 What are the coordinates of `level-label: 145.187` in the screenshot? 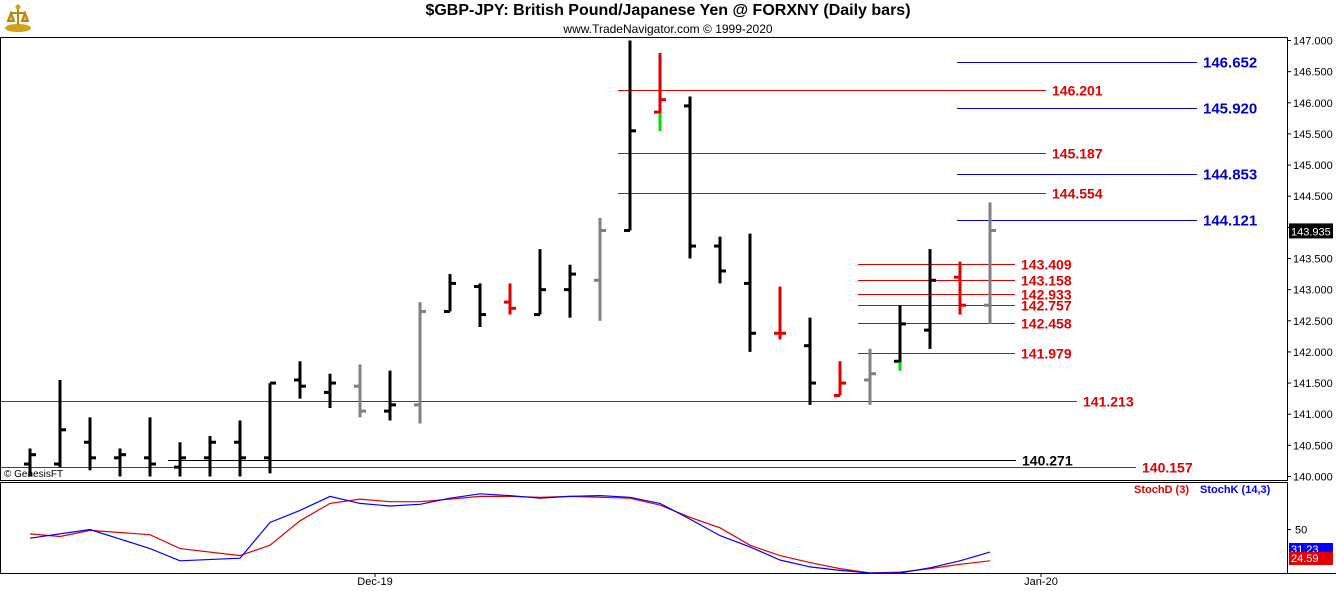 It's located at (1077, 154).